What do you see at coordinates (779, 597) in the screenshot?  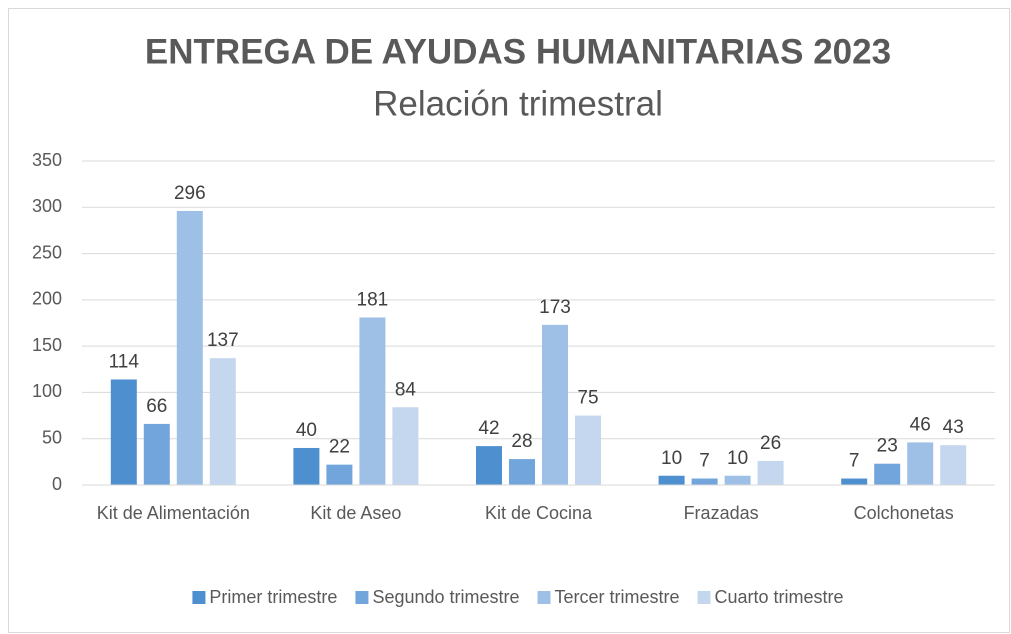 I see `legend-label: Cuarto trimestre` at bounding box center [779, 597].